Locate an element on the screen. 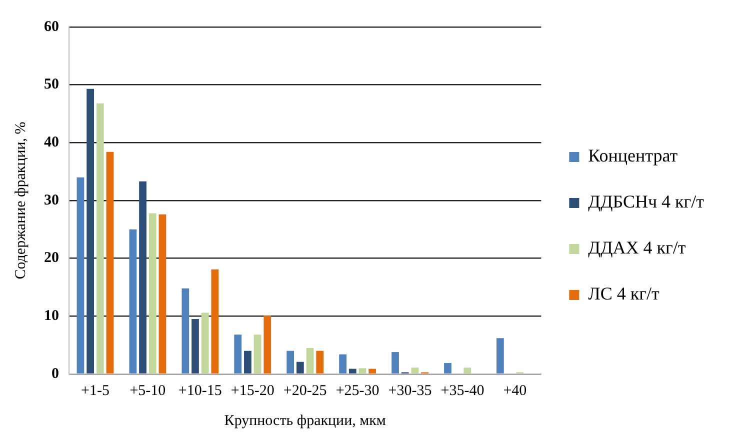 This screenshot has height=442, width=732. y-tick-label: 0 is located at coordinates (55, 374).